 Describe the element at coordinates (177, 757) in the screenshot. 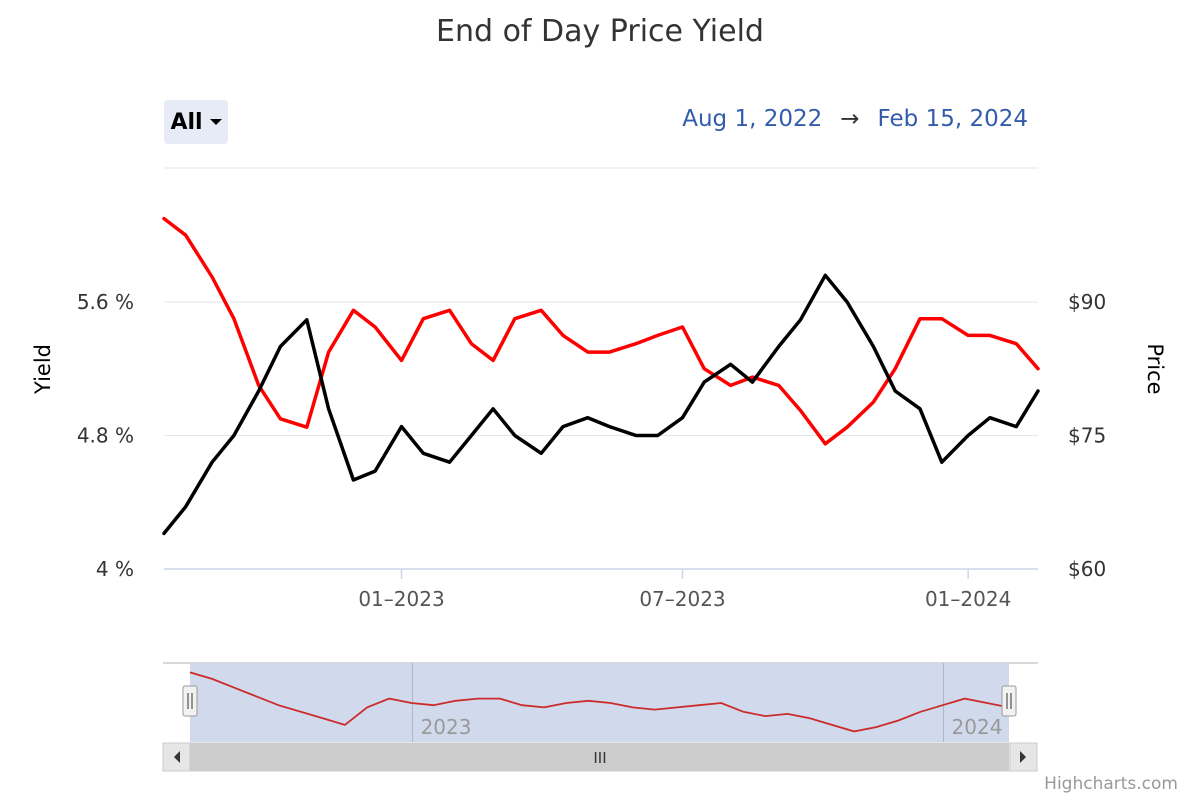

I see `arrow-left-icon` at that location.